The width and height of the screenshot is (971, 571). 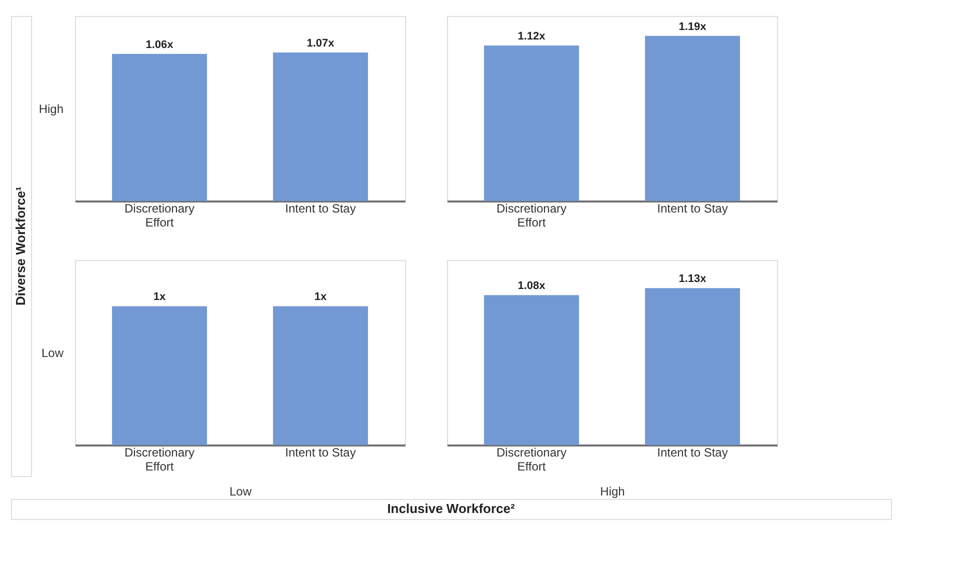 I want to click on data-label: 1.08x, so click(x=532, y=286).